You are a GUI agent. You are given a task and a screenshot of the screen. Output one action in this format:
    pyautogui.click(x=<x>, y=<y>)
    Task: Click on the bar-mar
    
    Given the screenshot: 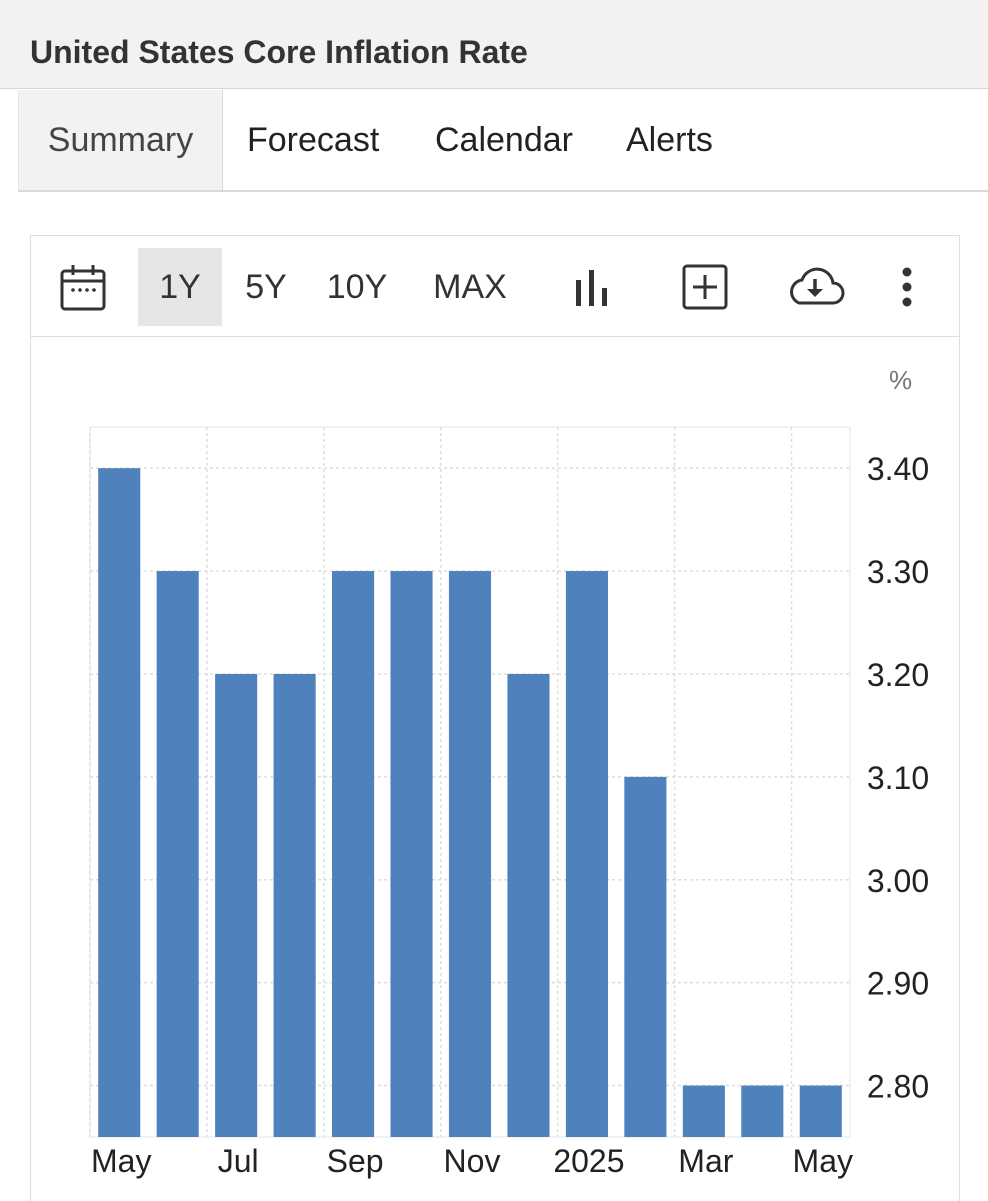 What is the action you would take?
    pyautogui.click(x=703, y=1111)
    